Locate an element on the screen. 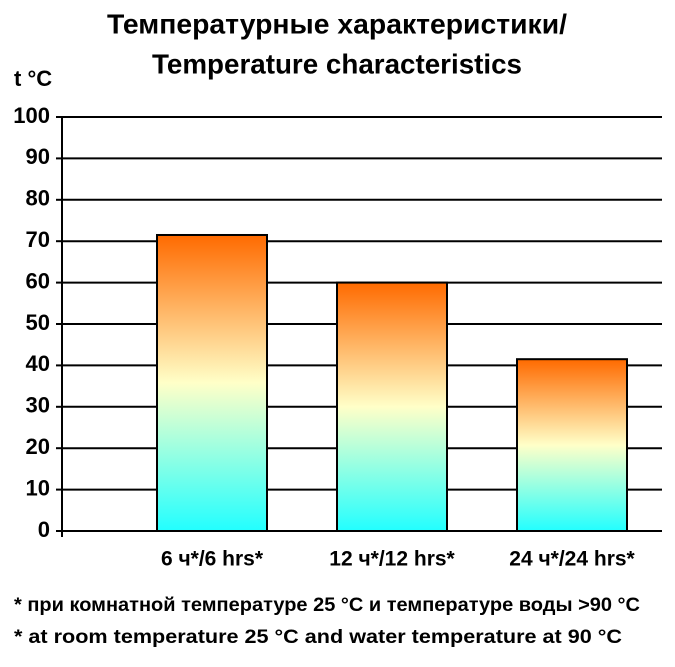 Image resolution: width=675 pixels, height=667 pixels. y-tick-label: 0 is located at coordinates (44, 529).